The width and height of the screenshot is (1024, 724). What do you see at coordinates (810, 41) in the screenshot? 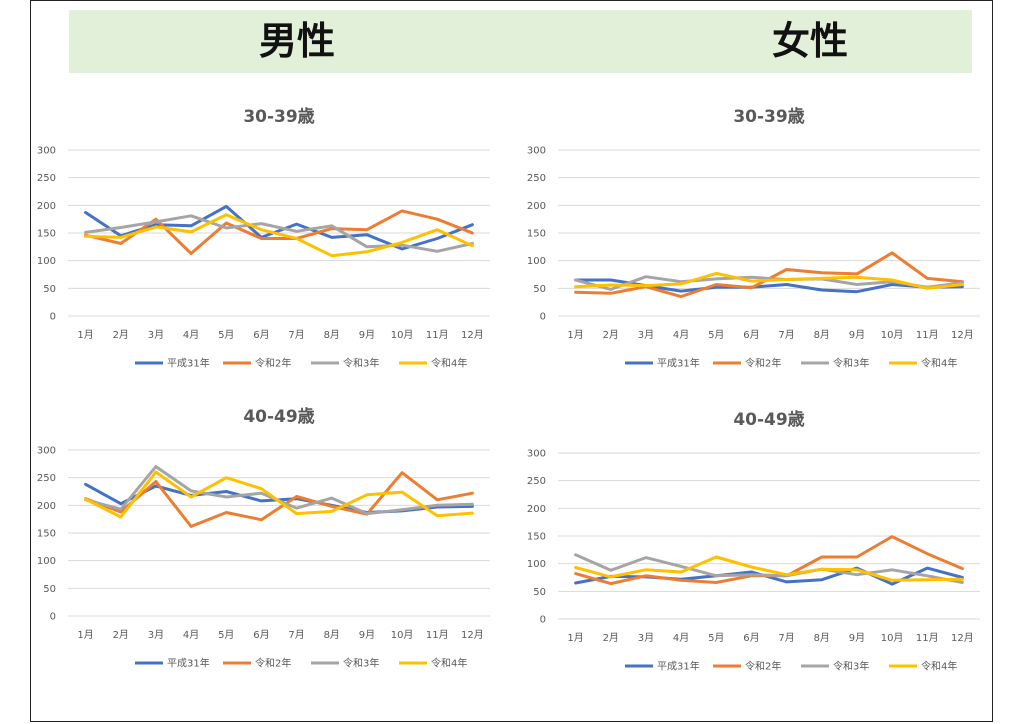
I see `female-header: 女性` at bounding box center [810, 41].